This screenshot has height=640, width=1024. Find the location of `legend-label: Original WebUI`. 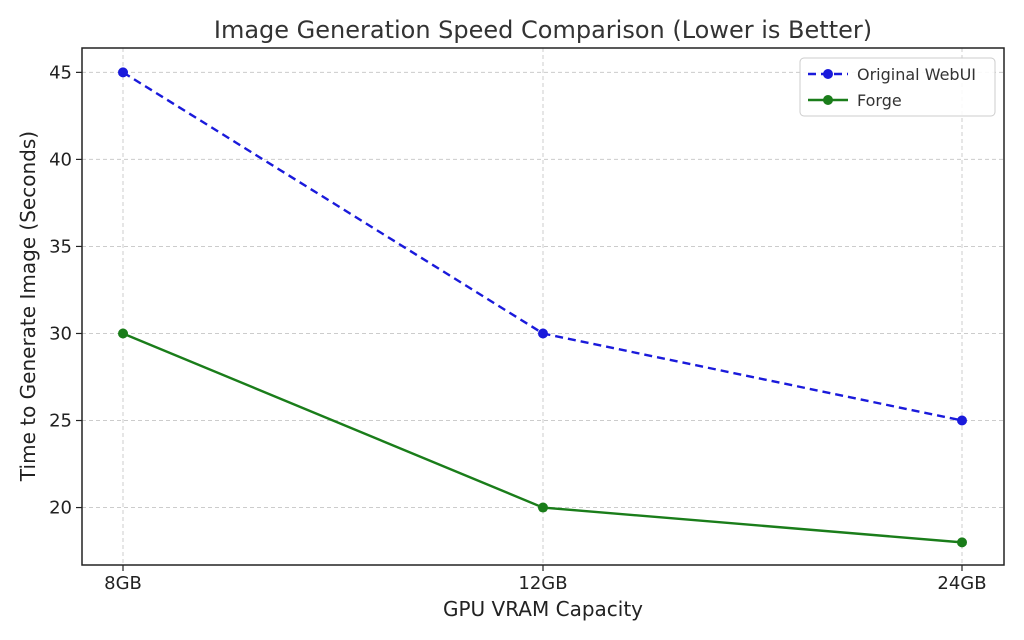

legend-label: Original WebUI is located at coordinates (916, 74).